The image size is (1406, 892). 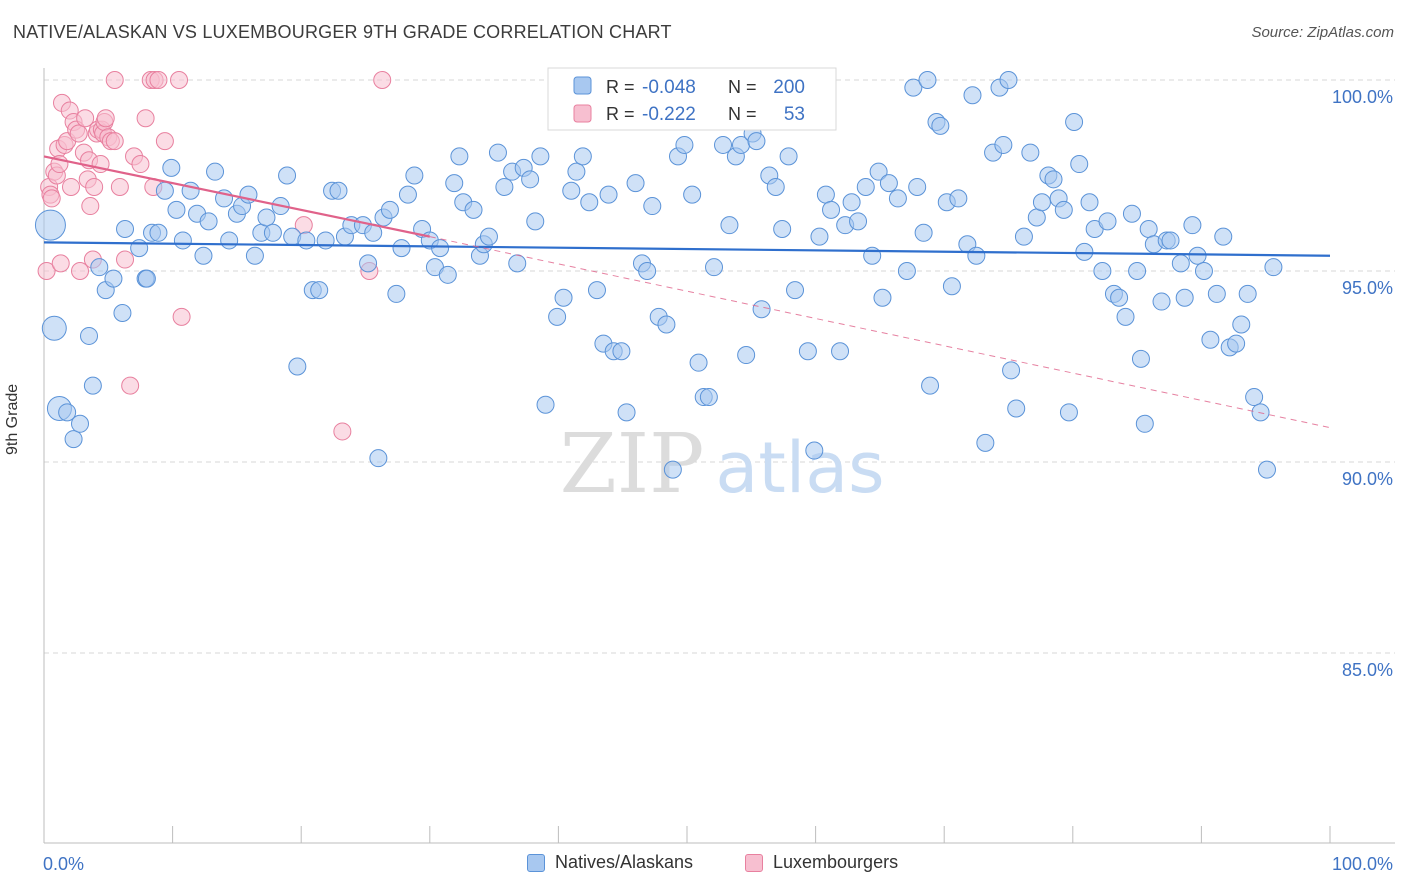 I want to click on luxembourgers-points, so click(x=214, y=256).